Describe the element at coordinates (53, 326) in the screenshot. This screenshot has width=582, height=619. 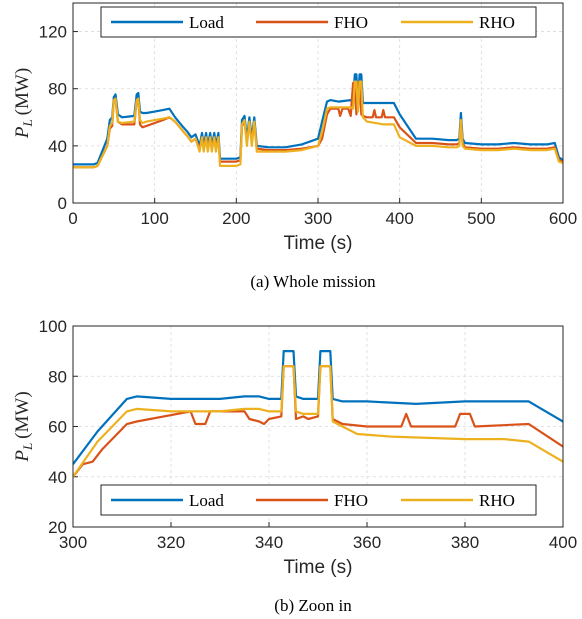
I see `y-tick-label: 100` at that location.